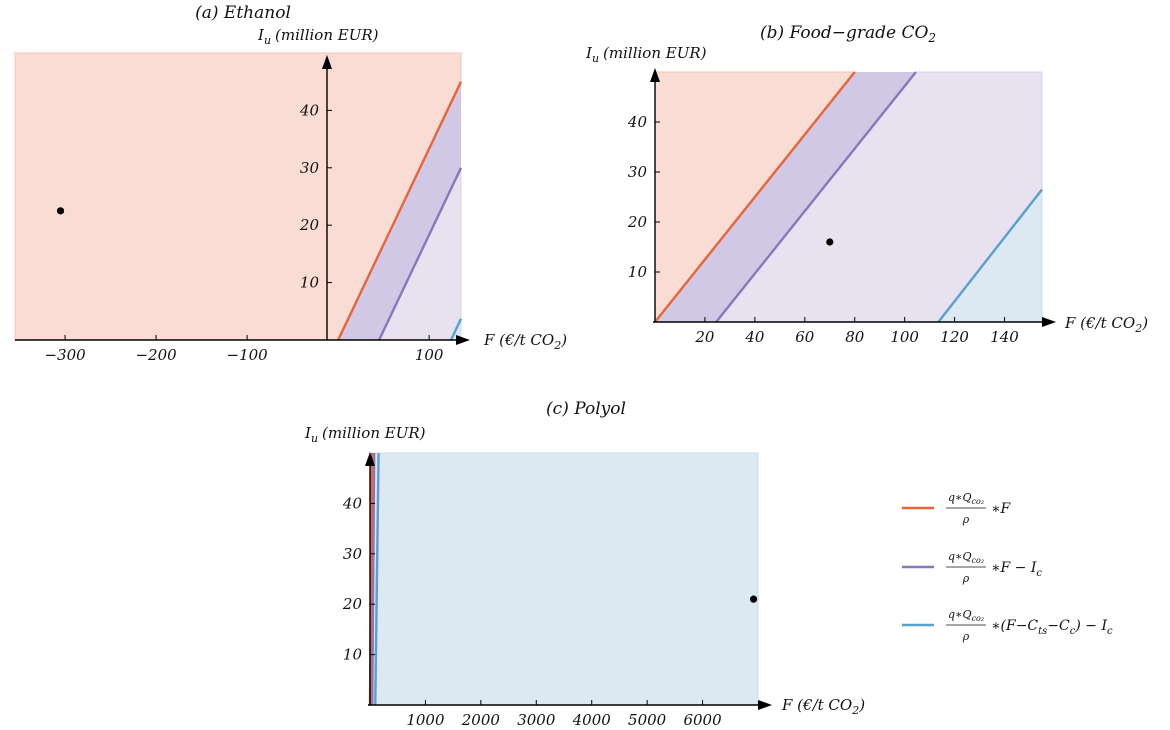  What do you see at coordinates (536, 720) in the screenshot?
I see `x-tick-label: 3000` at bounding box center [536, 720].